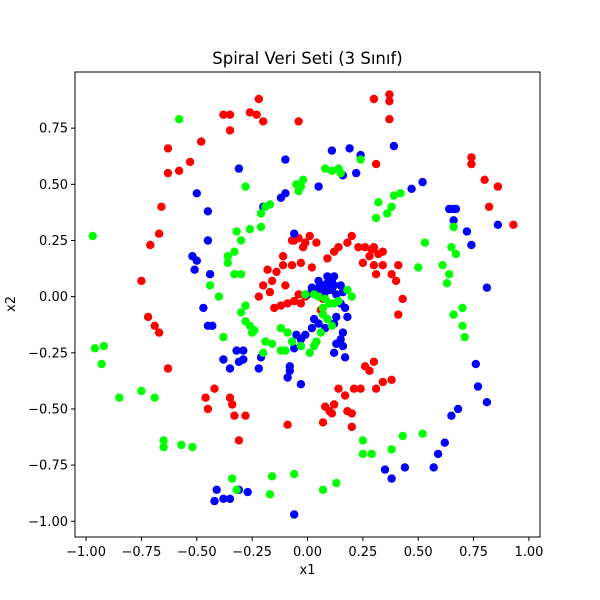  Describe the element at coordinates (51, 326) in the screenshot. I see `y-axis: −1.00 −0.75 −0.50 −0.25 0.00 0.25 0.50 0.75` at that location.